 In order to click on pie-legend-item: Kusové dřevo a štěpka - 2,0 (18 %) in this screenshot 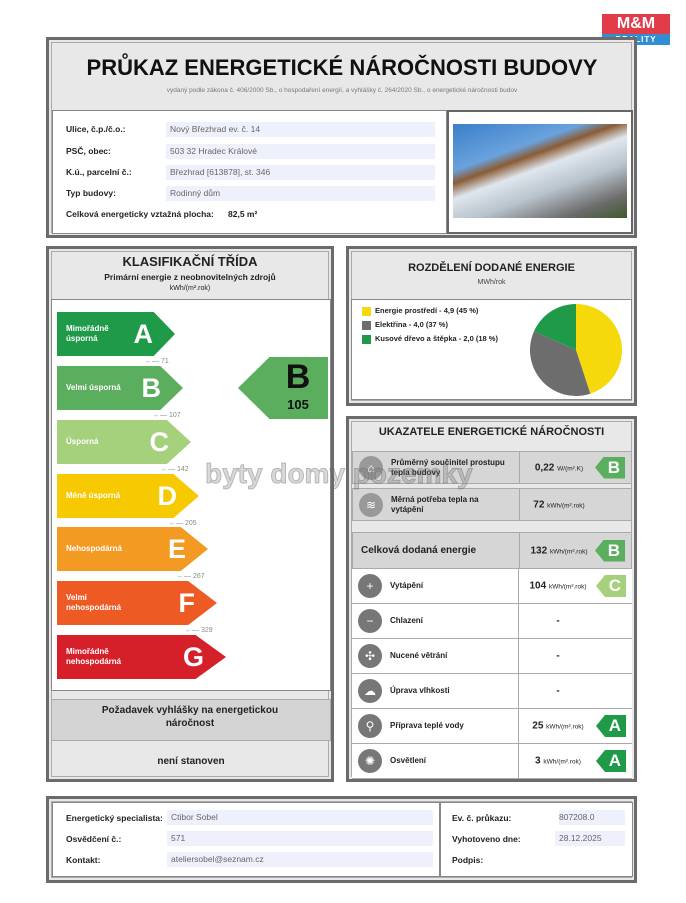, I will do `click(430, 339)`.